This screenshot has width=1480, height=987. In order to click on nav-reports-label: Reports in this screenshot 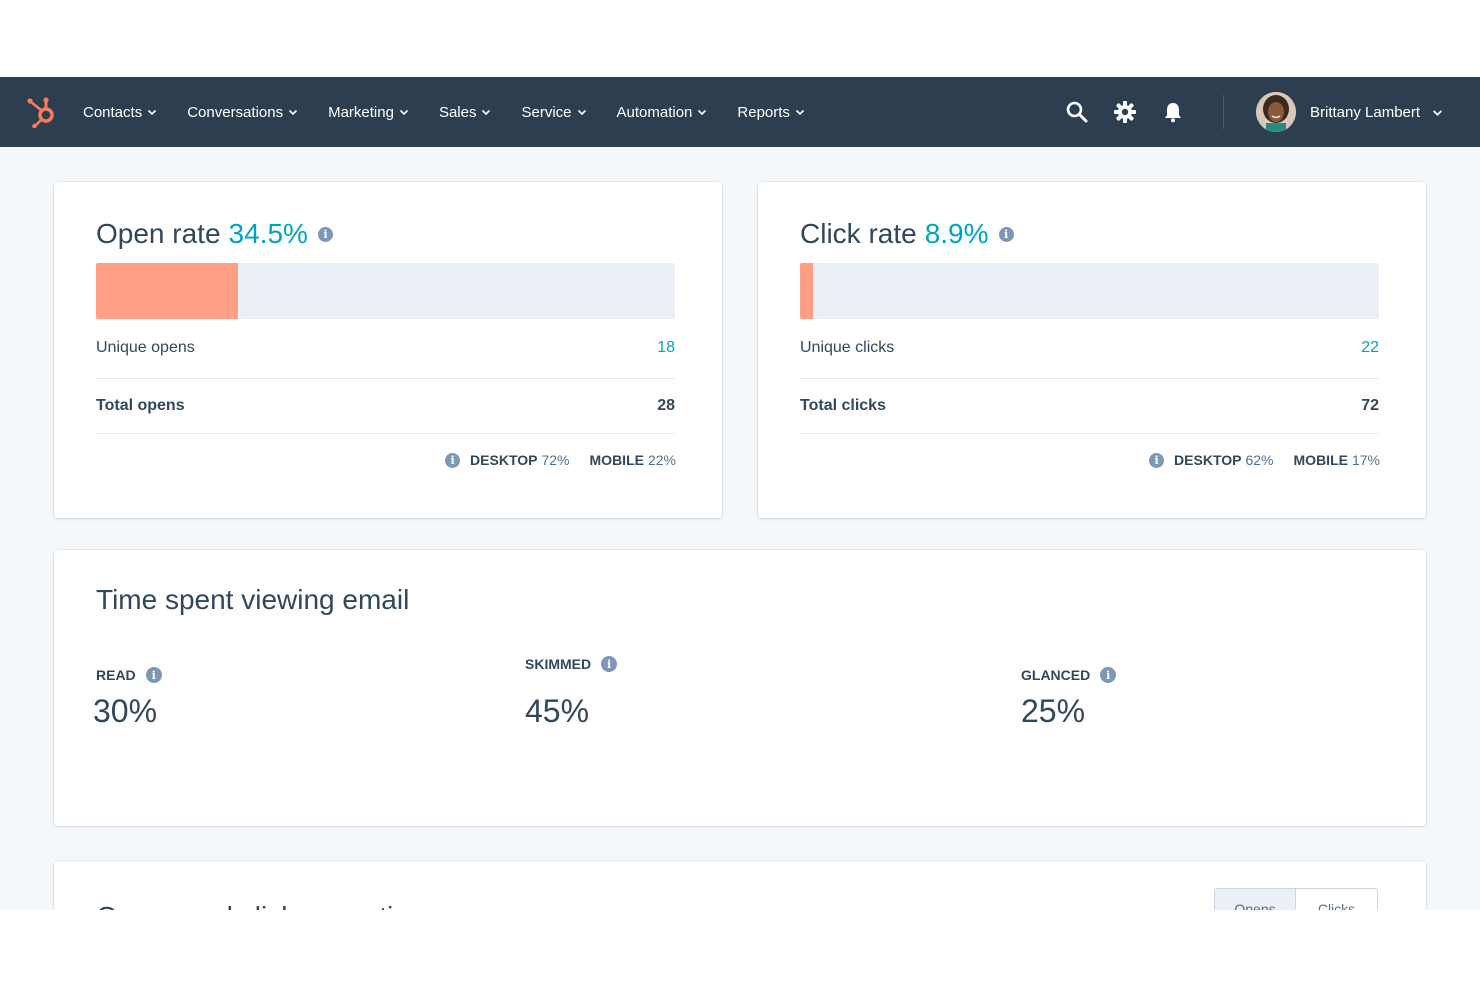, I will do `click(763, 112)`.